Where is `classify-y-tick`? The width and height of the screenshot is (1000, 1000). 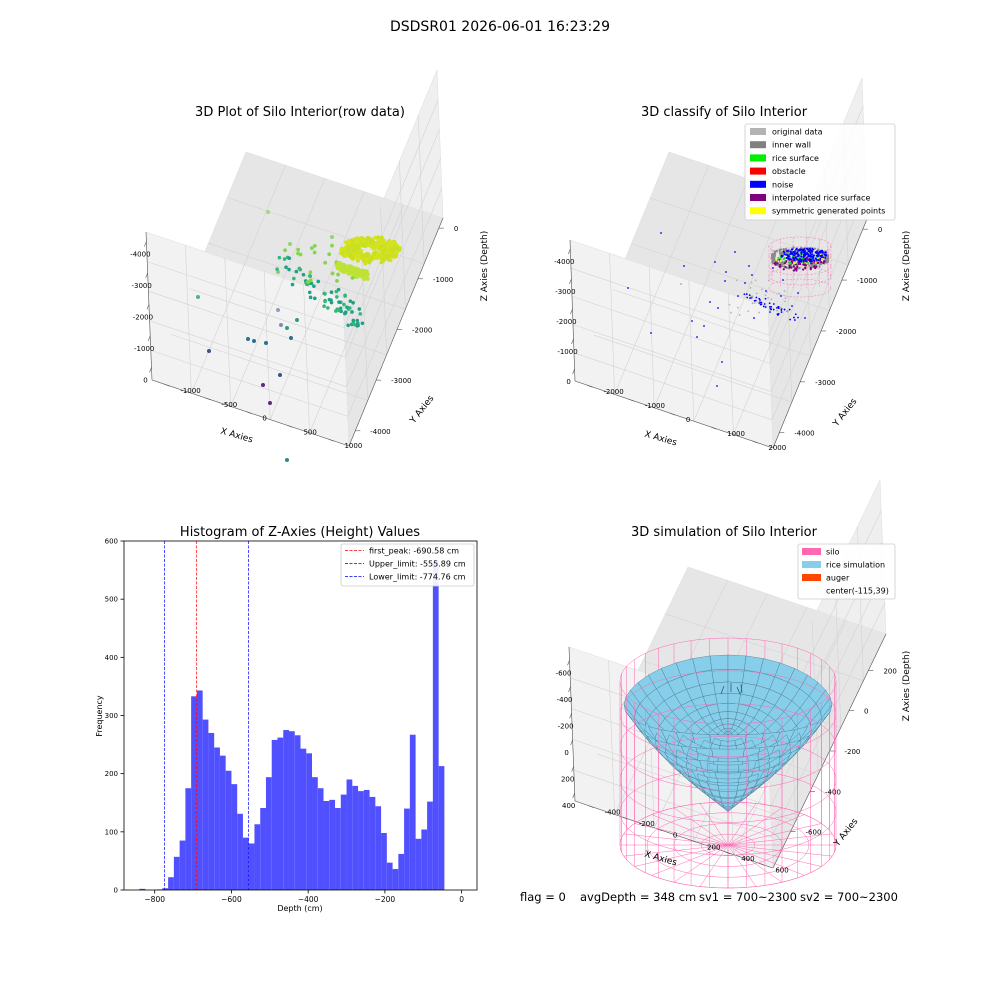 classify-y-tick is located at coordinates (755, 442).